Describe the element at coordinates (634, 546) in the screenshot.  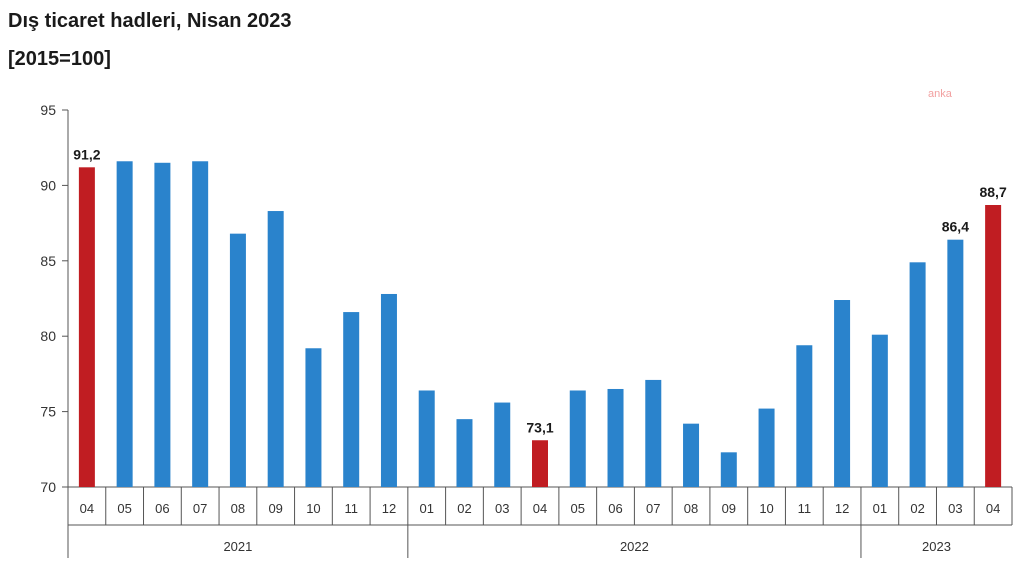
I see `x-year-label: 2022` at that location.